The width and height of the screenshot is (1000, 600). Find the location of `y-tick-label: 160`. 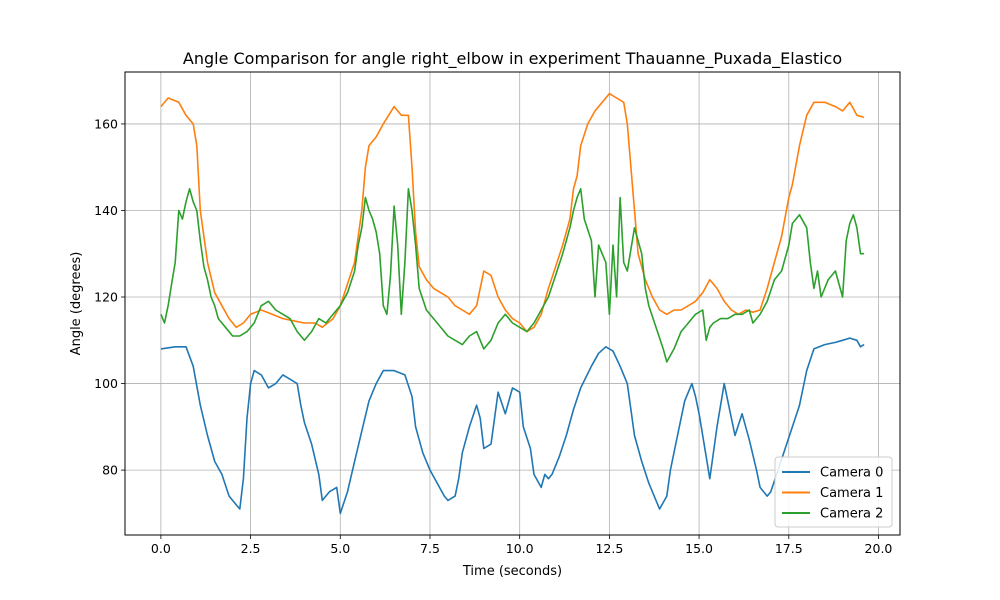

y-tick-label: 160 is located at coordinates (106, 123).